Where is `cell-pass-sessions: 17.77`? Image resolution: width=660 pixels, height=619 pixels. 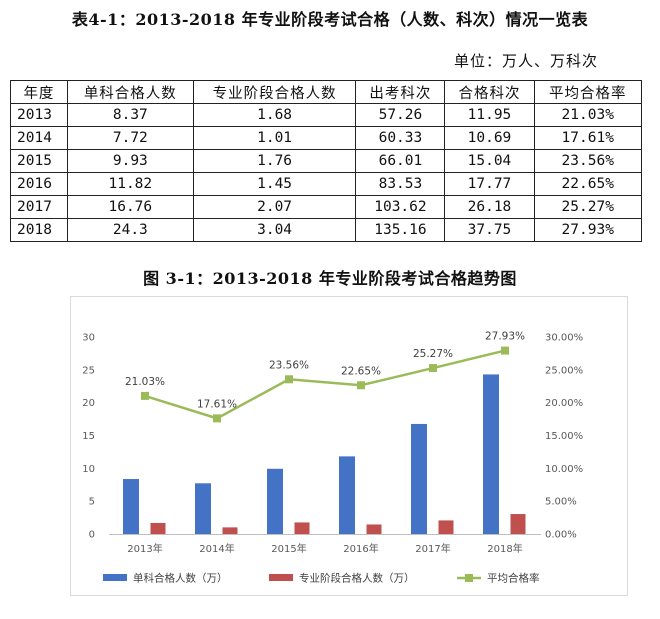
cell-pass-sessions: 17.77 is located at coordinates (489, 184).